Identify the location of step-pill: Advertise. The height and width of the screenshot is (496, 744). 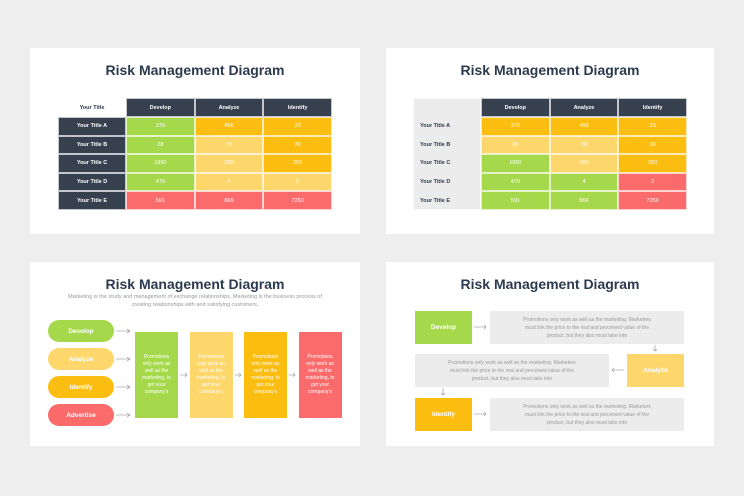
(81, 415).